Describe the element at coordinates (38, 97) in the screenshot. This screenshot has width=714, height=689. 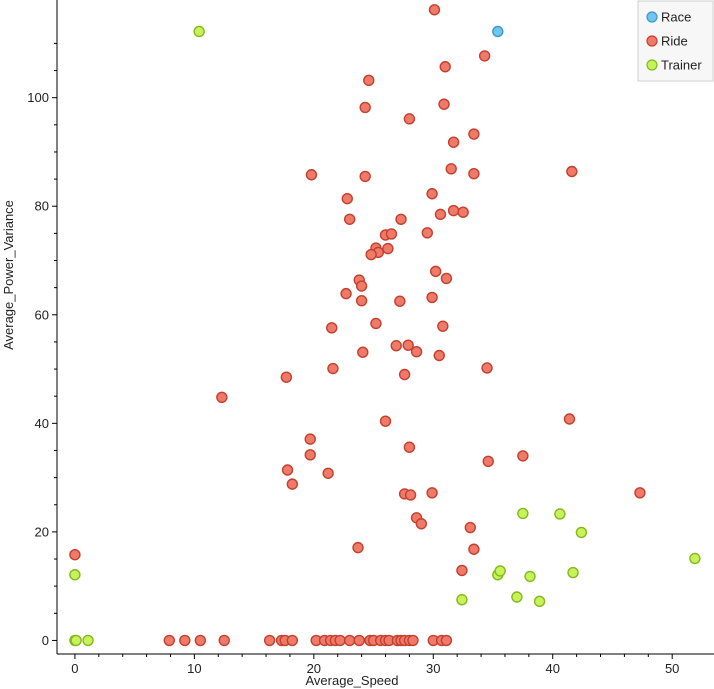
I see `y-tick-label: 100` at that location.